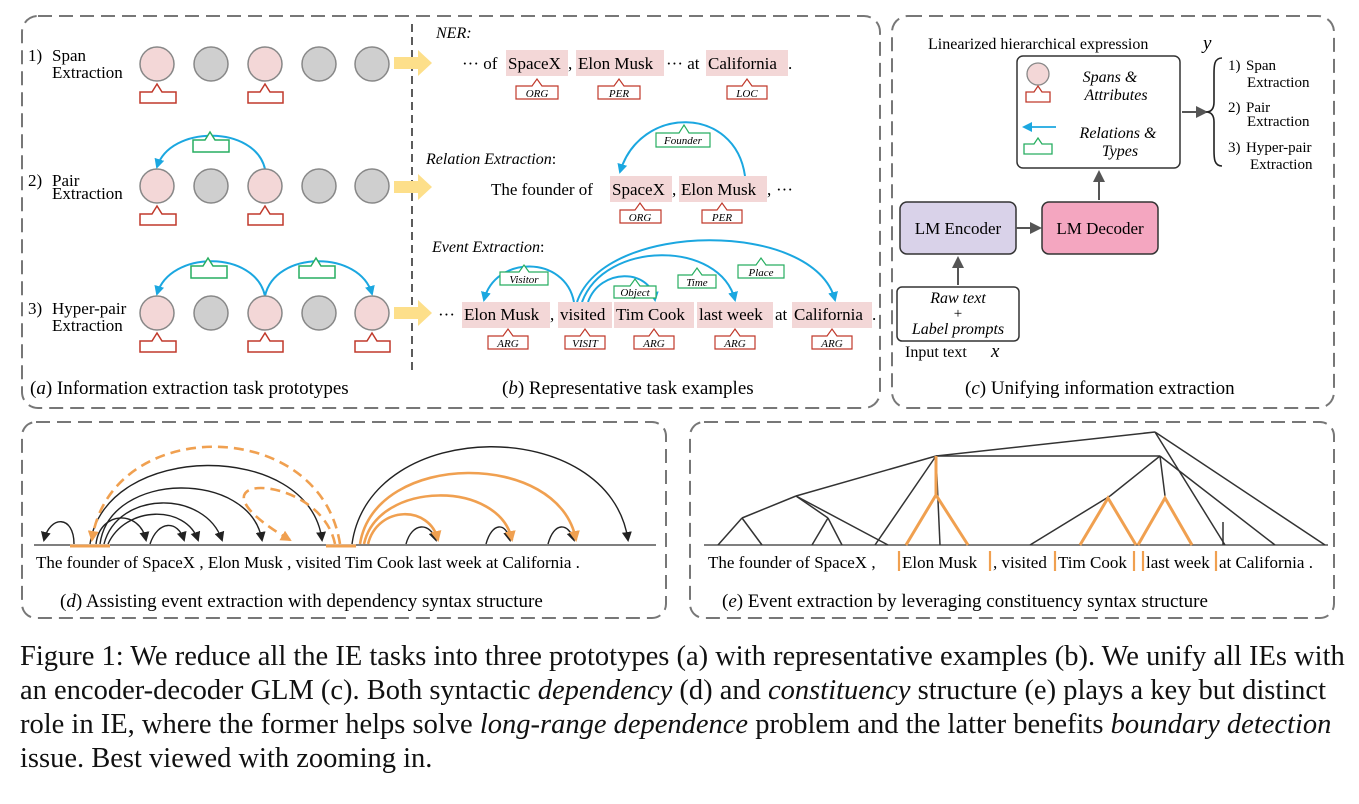 The width and height of the screenshot is (1359, 804). I want to click on row3-label-line2: Extraction, so click(87, 325).